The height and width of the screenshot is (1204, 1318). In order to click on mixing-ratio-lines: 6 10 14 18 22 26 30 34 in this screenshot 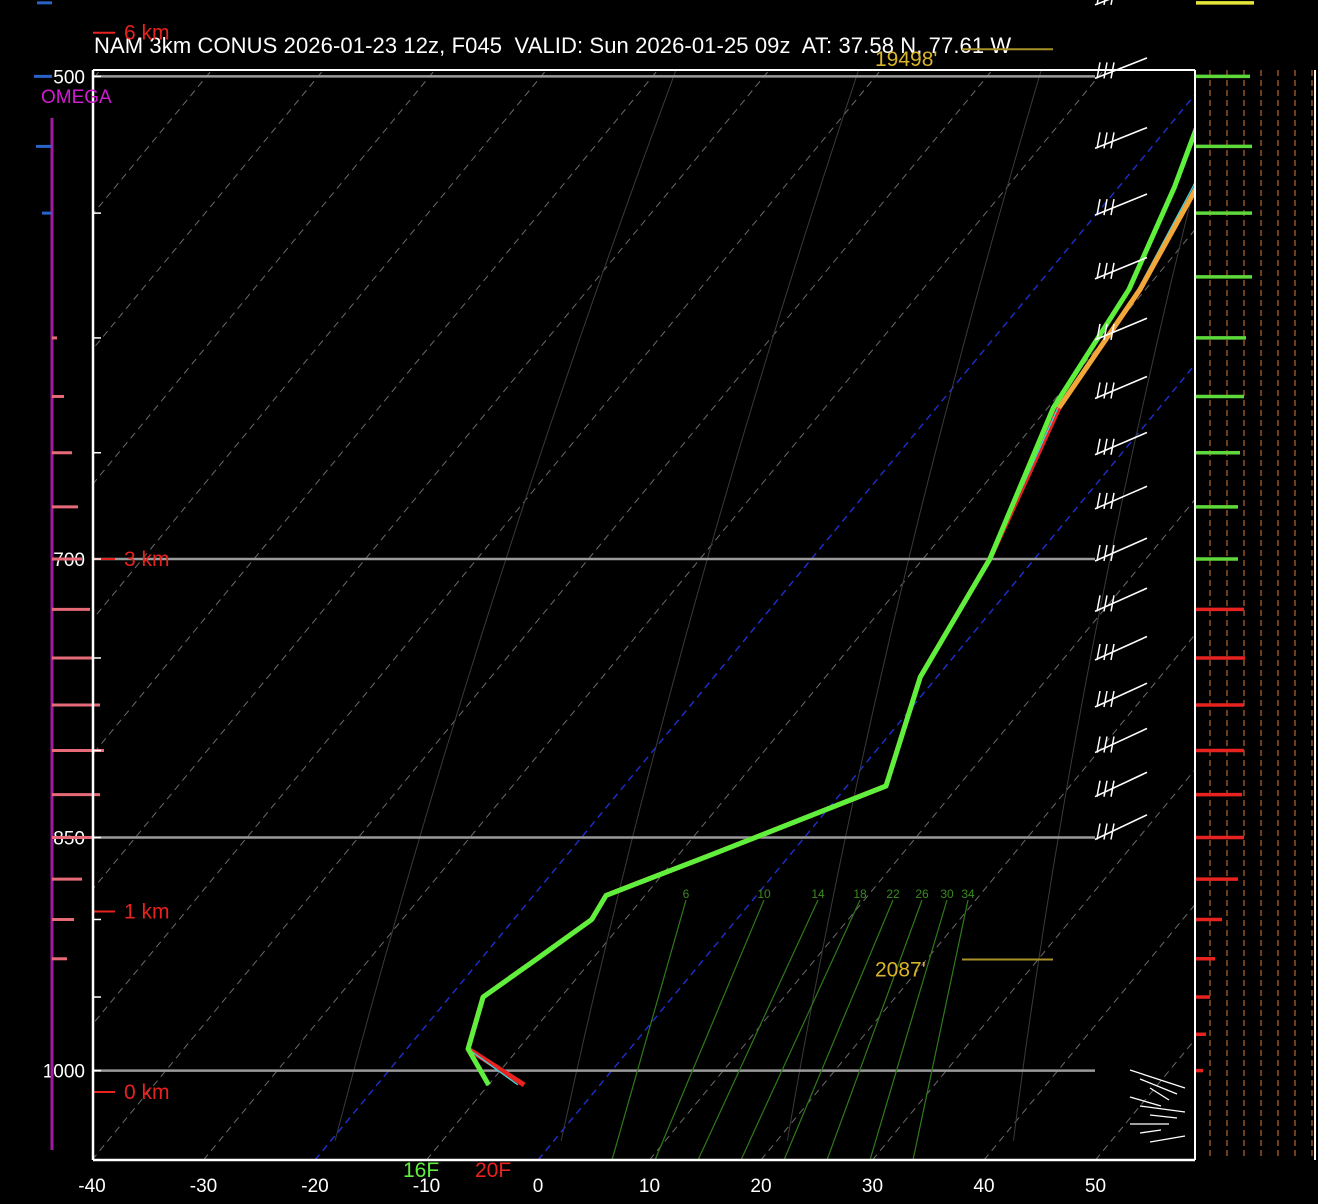, I will do `click(793, 1023)`.